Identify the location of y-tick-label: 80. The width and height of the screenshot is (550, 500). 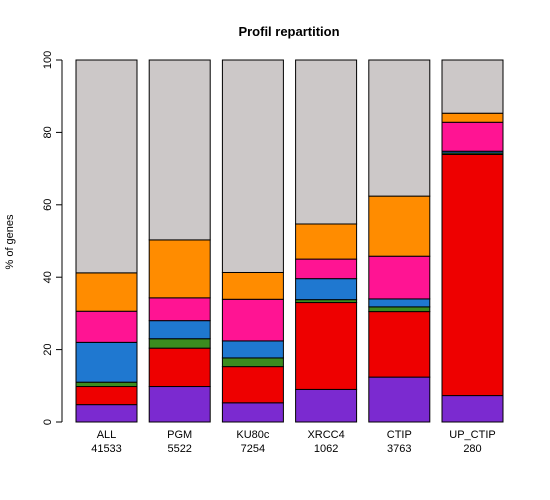
(48, 132).